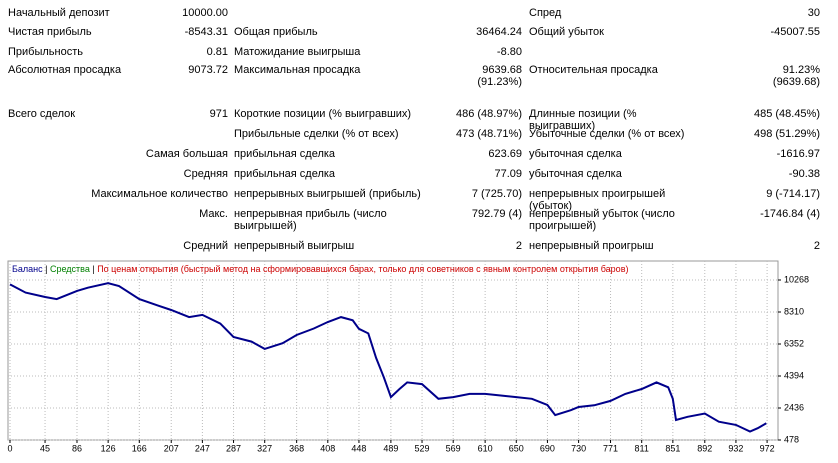  Describe the element at coordinates (796, 279) in the screenshot. I see `y-tick-label: 10268` at that location.